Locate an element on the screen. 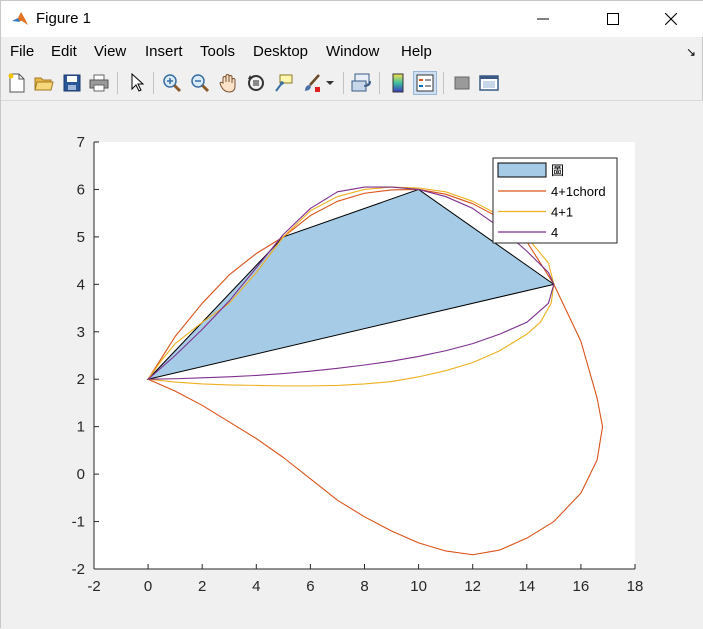 The width and height of the screenshot is (703, 629). x-tick-label: 16 is located at coordinates (581, 586).